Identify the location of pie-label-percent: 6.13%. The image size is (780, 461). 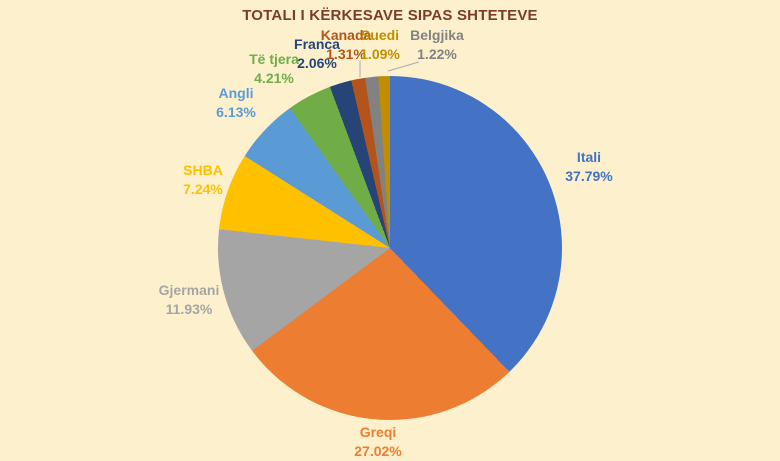
(236, 112).